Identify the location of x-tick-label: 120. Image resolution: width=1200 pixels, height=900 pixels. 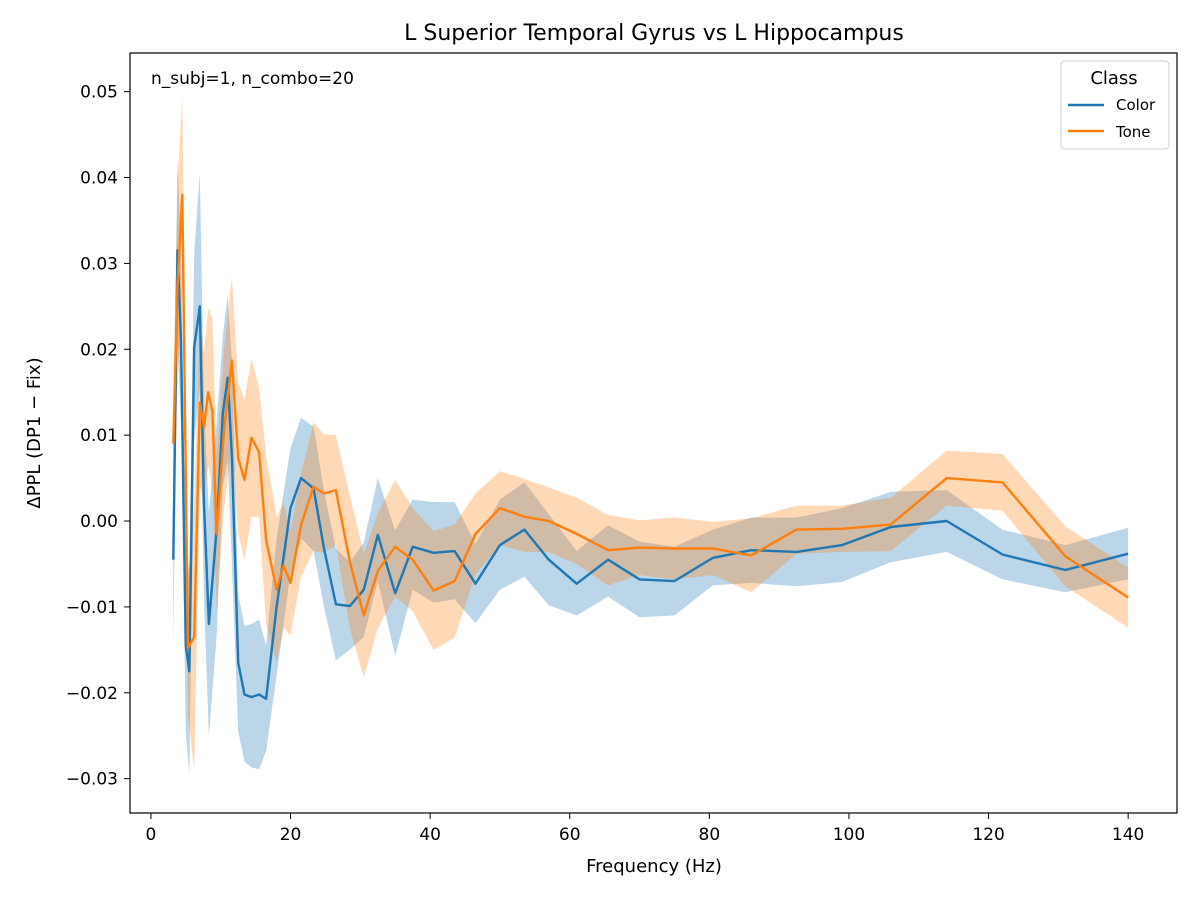
(988, 835).